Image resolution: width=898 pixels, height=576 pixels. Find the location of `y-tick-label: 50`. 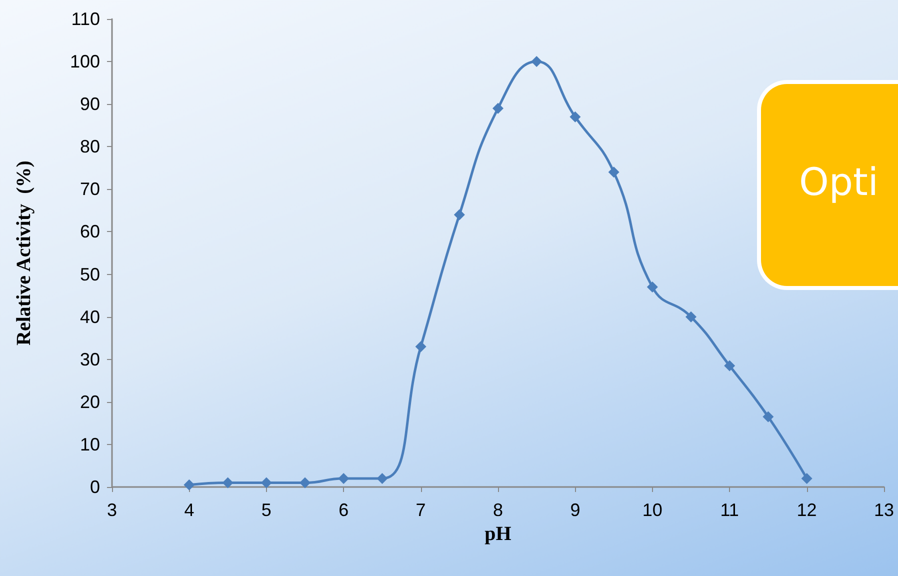

y-tick-label: 50 is located at coordinates (90, 274).